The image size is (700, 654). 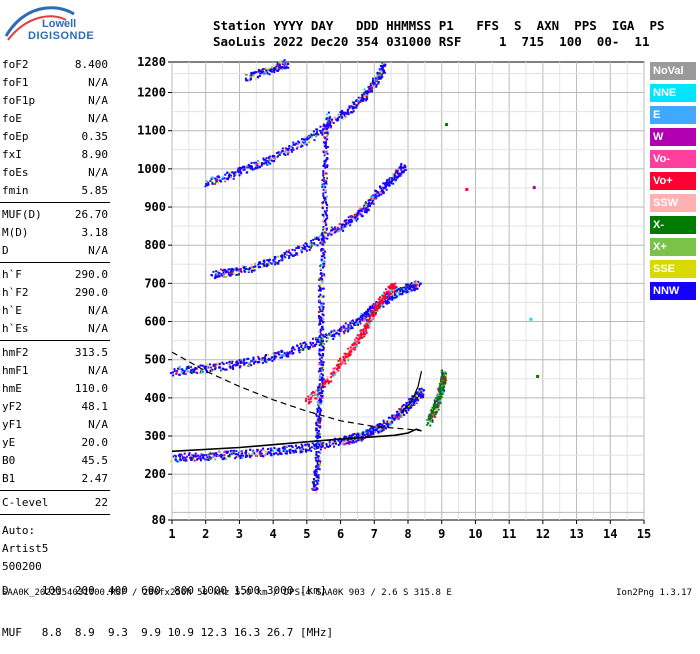 What do you see at coordinates (61, 36) in the screenshot?
I see `logo-text-digisonde: DIGISONDE` at bounding box center [61, 36].